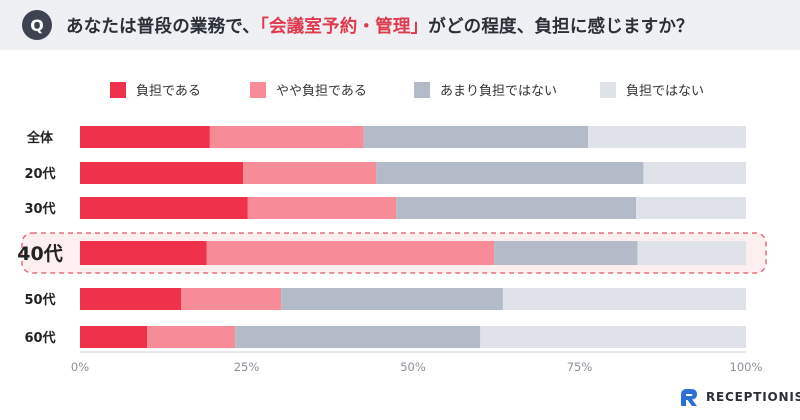  Describe the element at coordinates (247, 367) in the screenshot. I see `x-tick-label-1: 25%` at that location.